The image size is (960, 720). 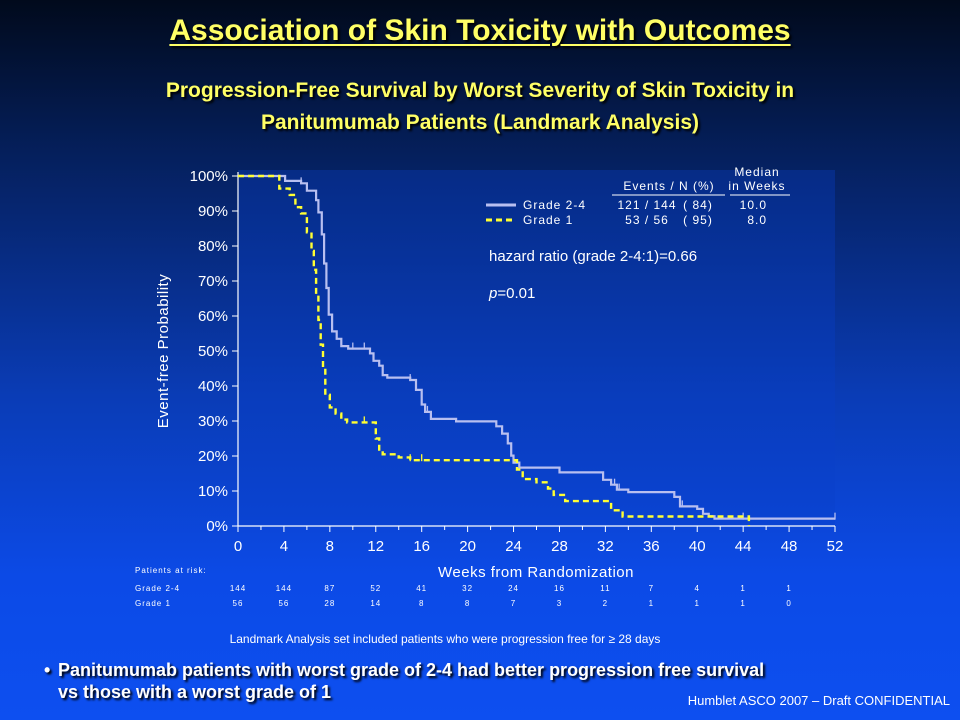 I want to click on bullet-line-2: vs those with a worst grade of 1, so click(x=195, y=692).